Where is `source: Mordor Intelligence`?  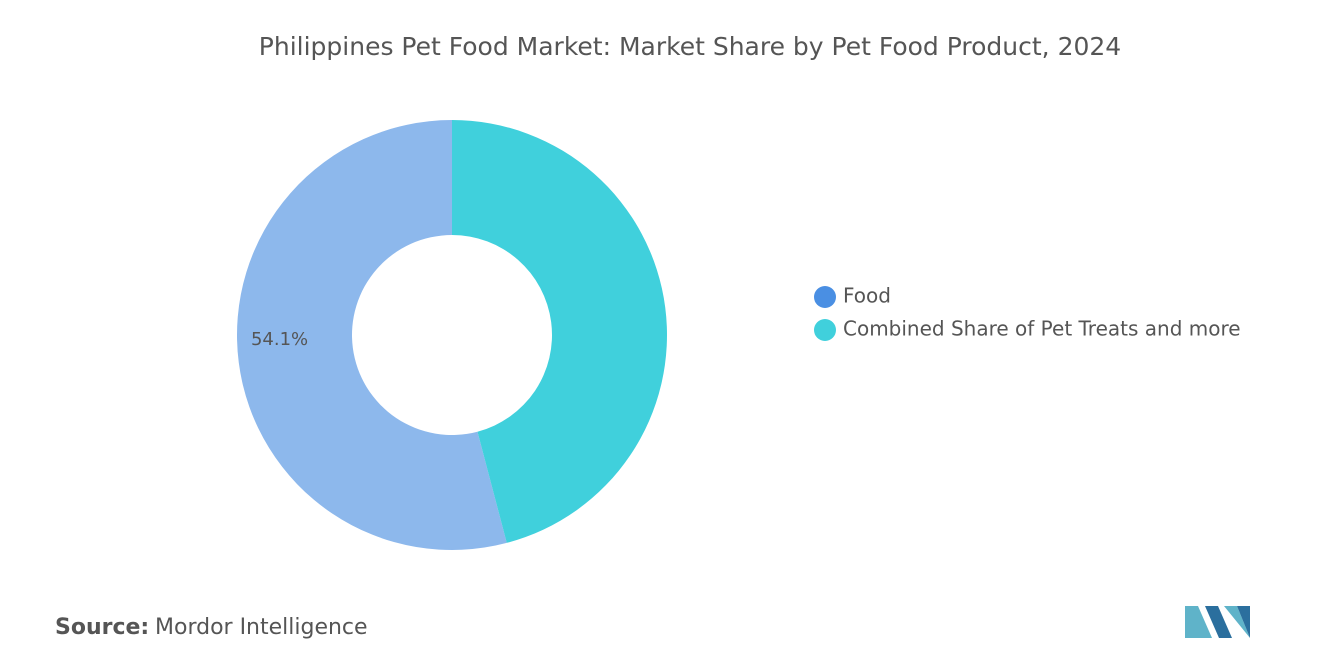
source: Mordor Intelligence is located at coordinates (261, 627).